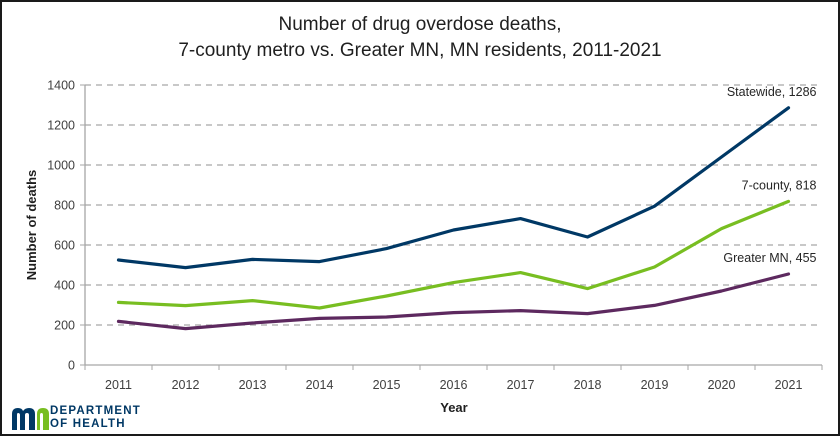 The image size is (840, 436). I want to click on y-tick-label: 1000, so click(61, 166).